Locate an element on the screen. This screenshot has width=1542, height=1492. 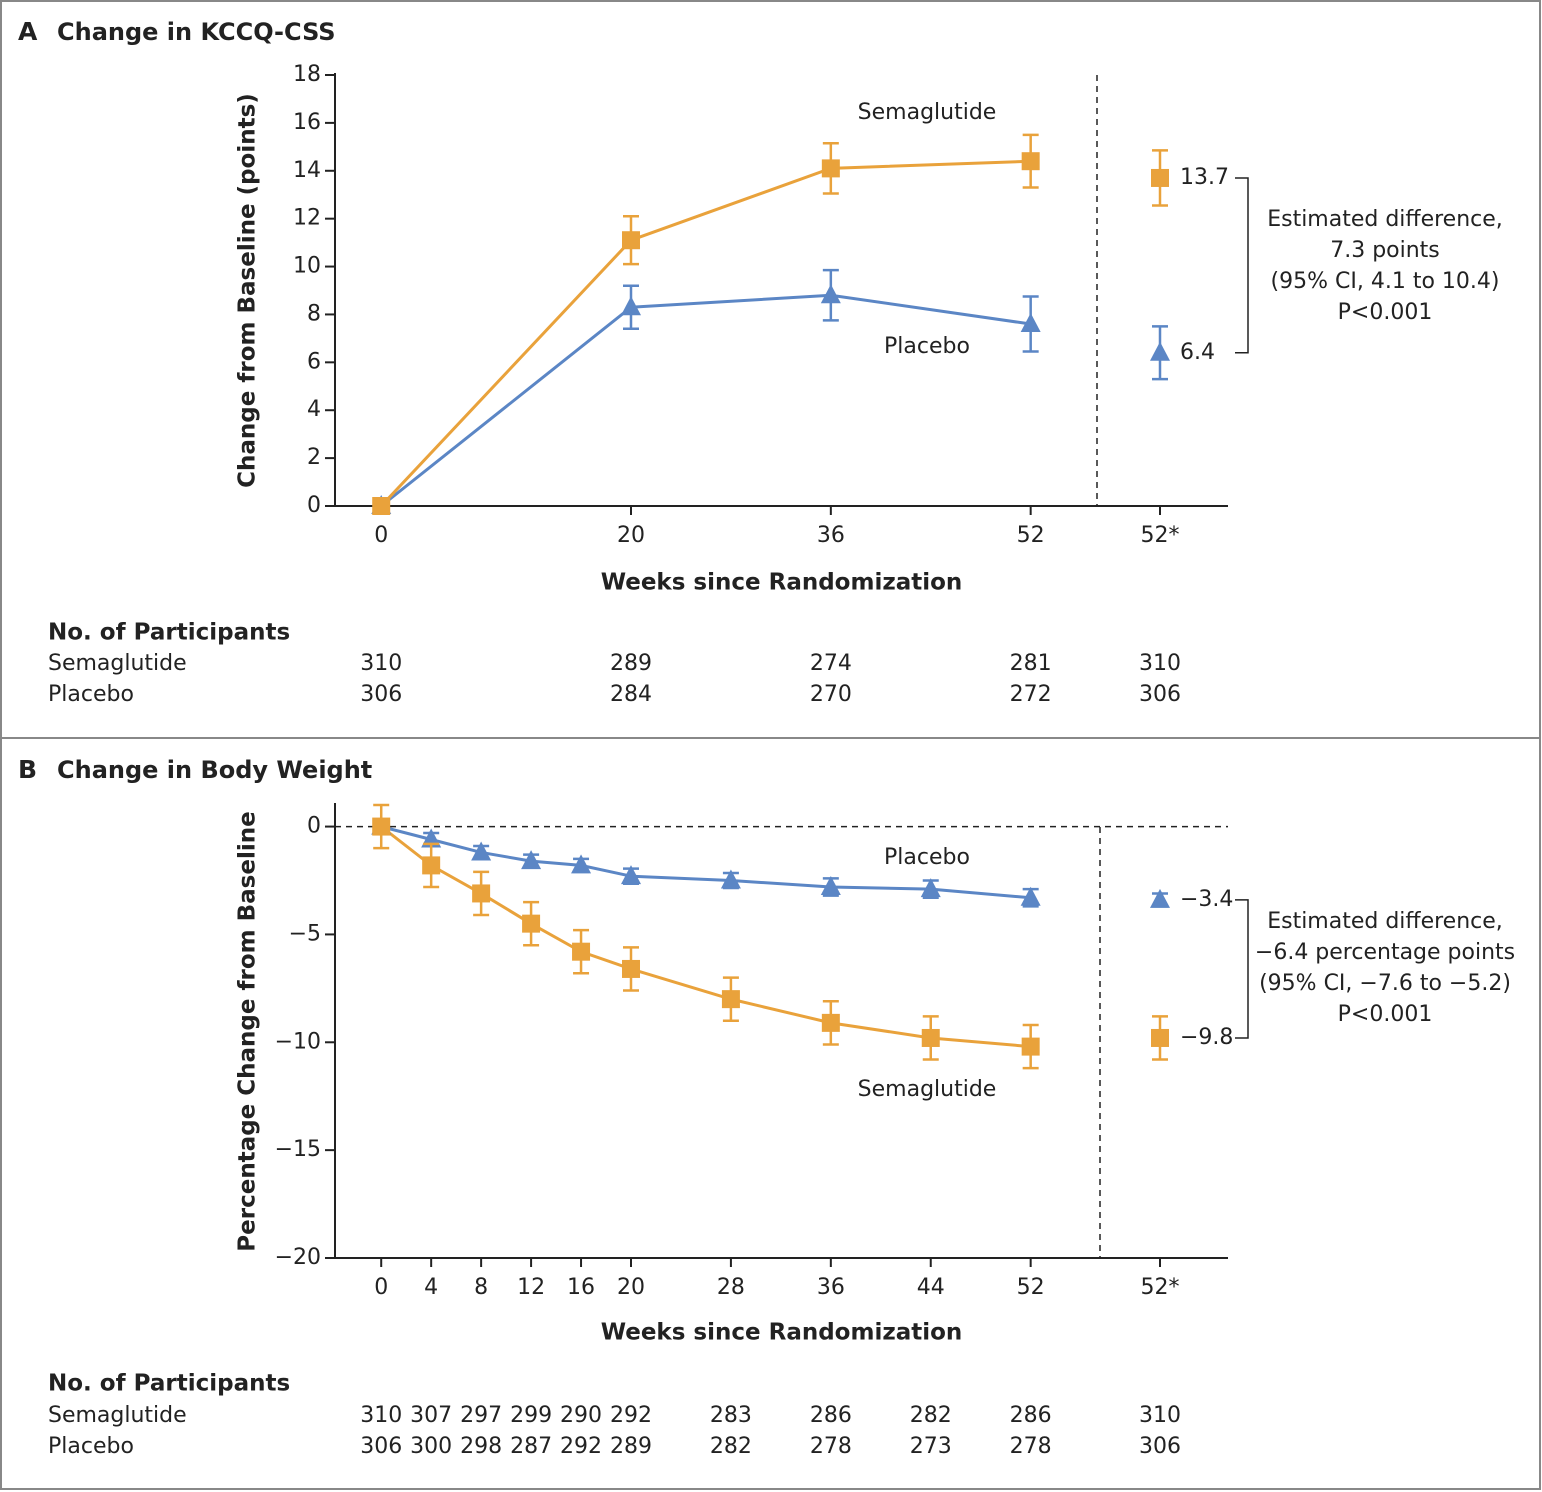
y-tick-label: 4 is located at coordinates (314, 409).